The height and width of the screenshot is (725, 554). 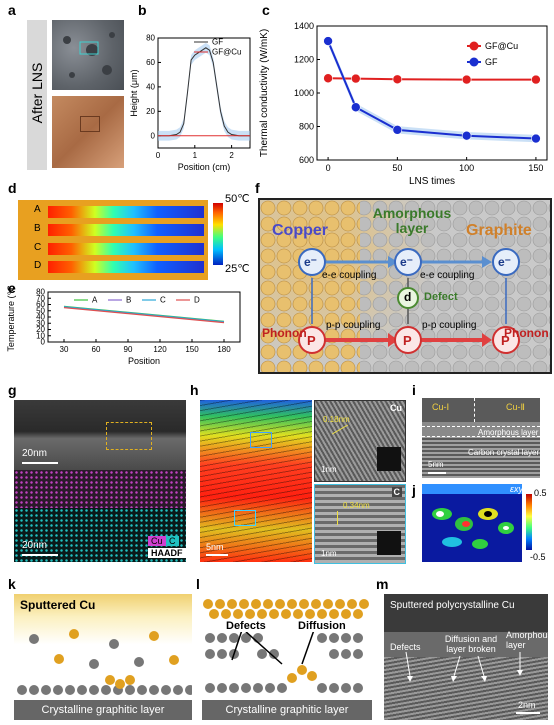 I want to click on thermal-row-B, so click(x=126, y=230).